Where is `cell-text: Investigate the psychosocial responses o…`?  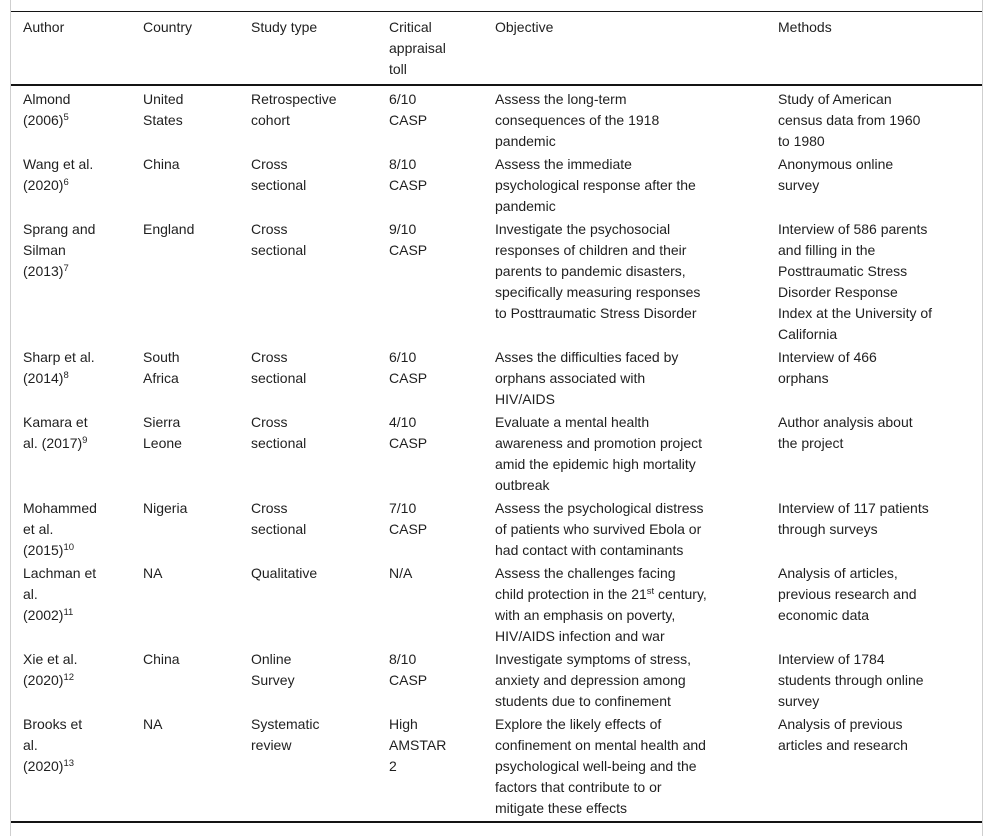
cell-text: Investigate the psychosocial responses o… is located at coordinates (598, 271).